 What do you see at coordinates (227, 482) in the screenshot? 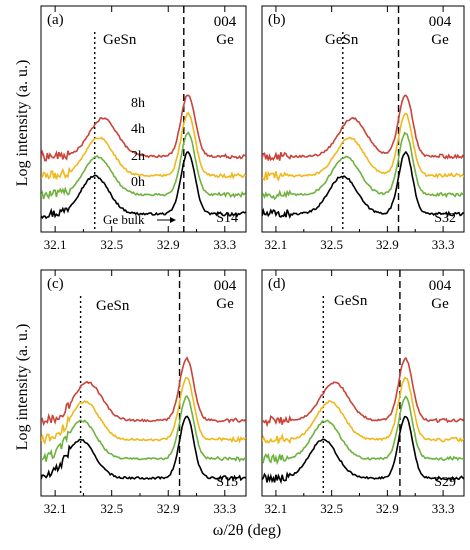
I see `sample-label: S15` at bounding box center [227, 482].